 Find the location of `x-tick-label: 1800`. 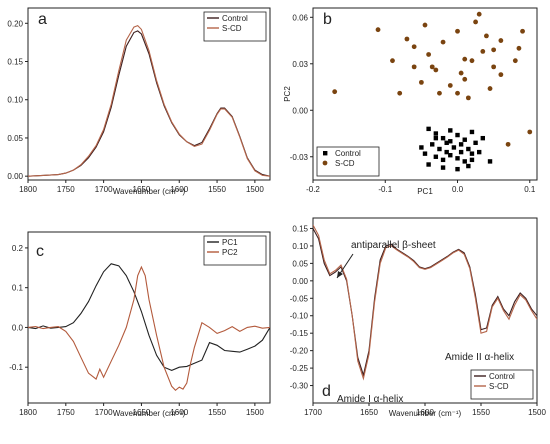

x-tick-label: 1800 is located at coordinates (28, 412).